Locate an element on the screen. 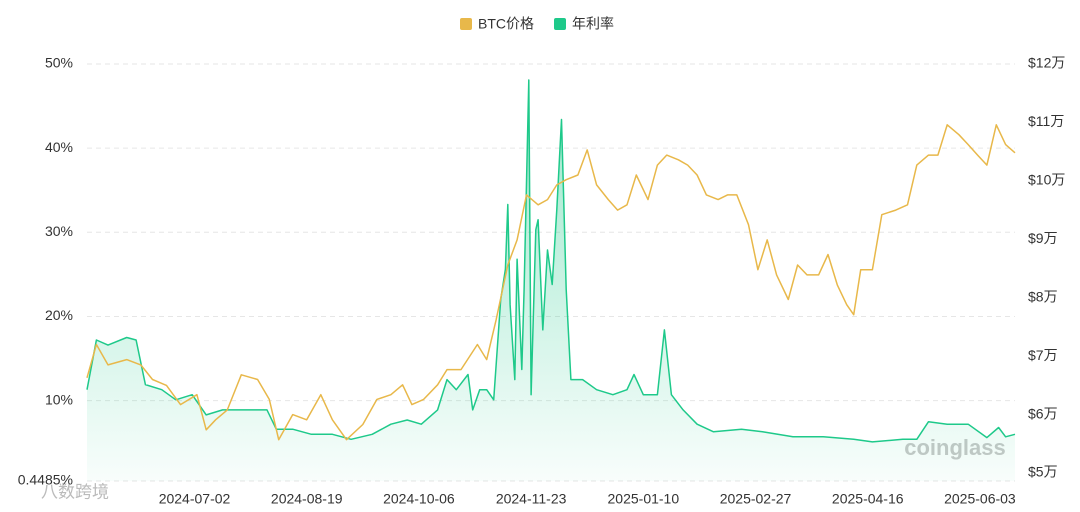  legend-label: 年利率 is located at coordinates (593, 24).